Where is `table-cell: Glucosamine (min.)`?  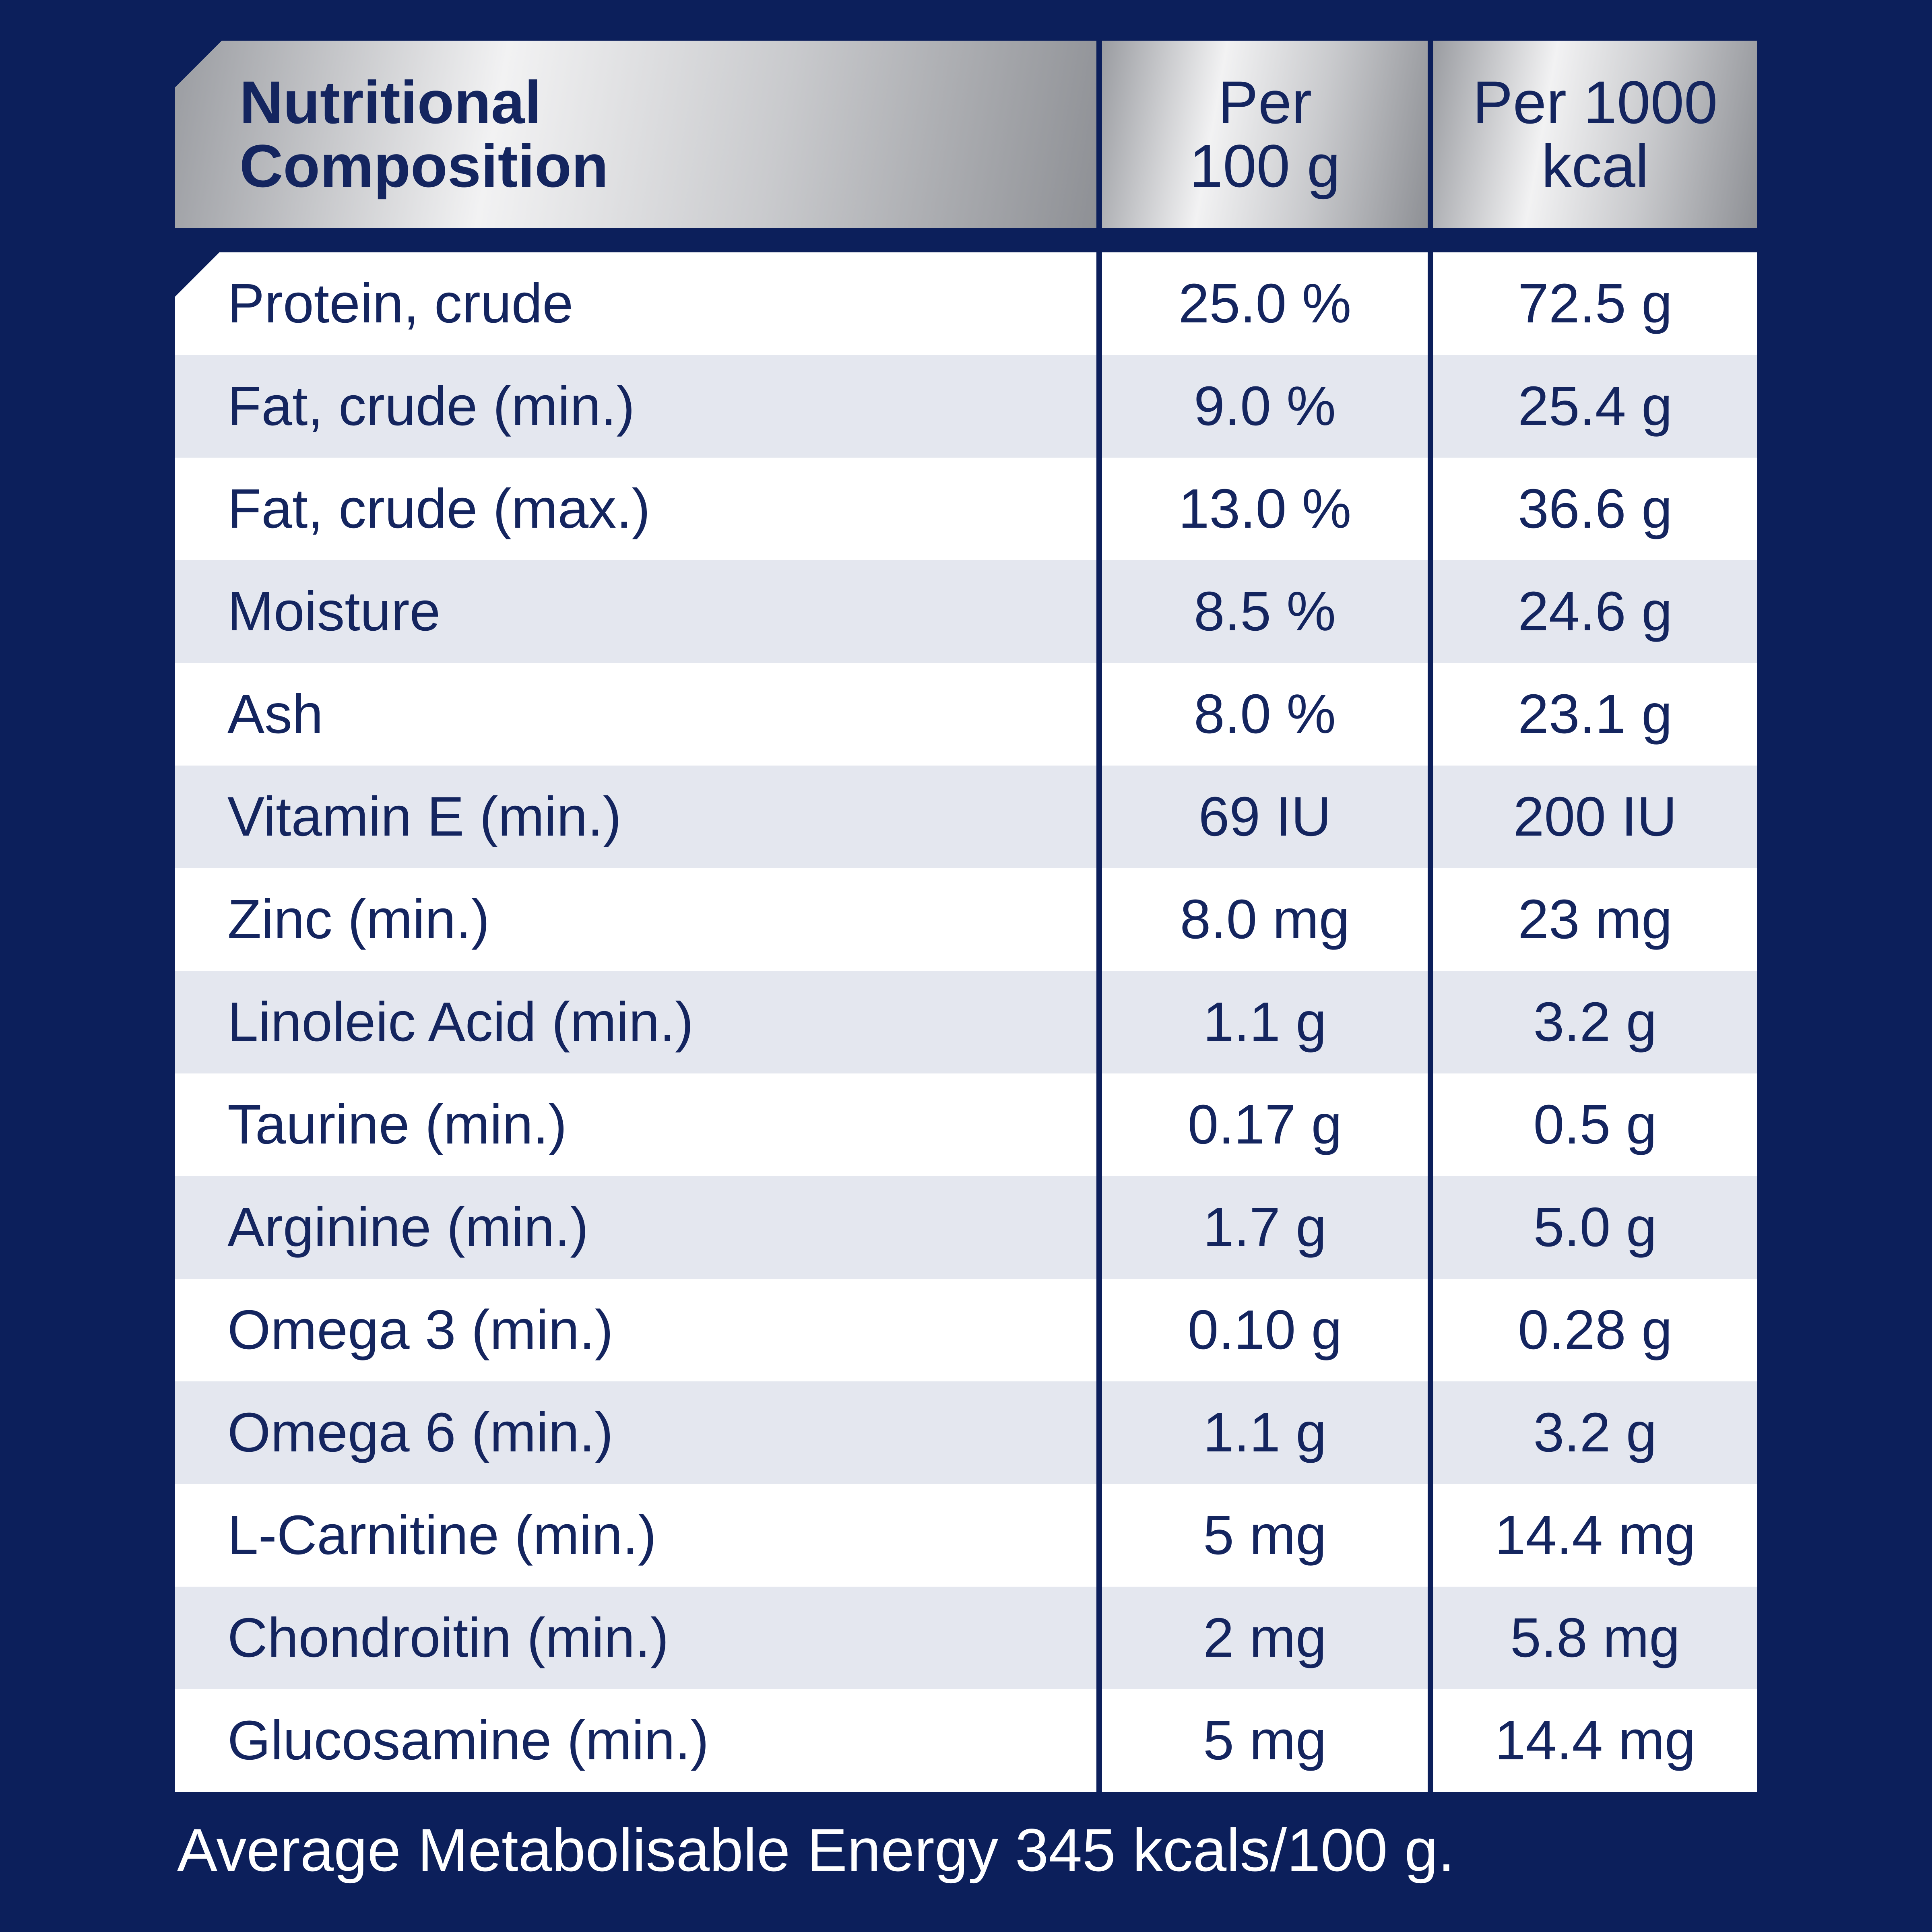 table-cell: Glucosamine (min.) is located at coordinates (635, 1740).